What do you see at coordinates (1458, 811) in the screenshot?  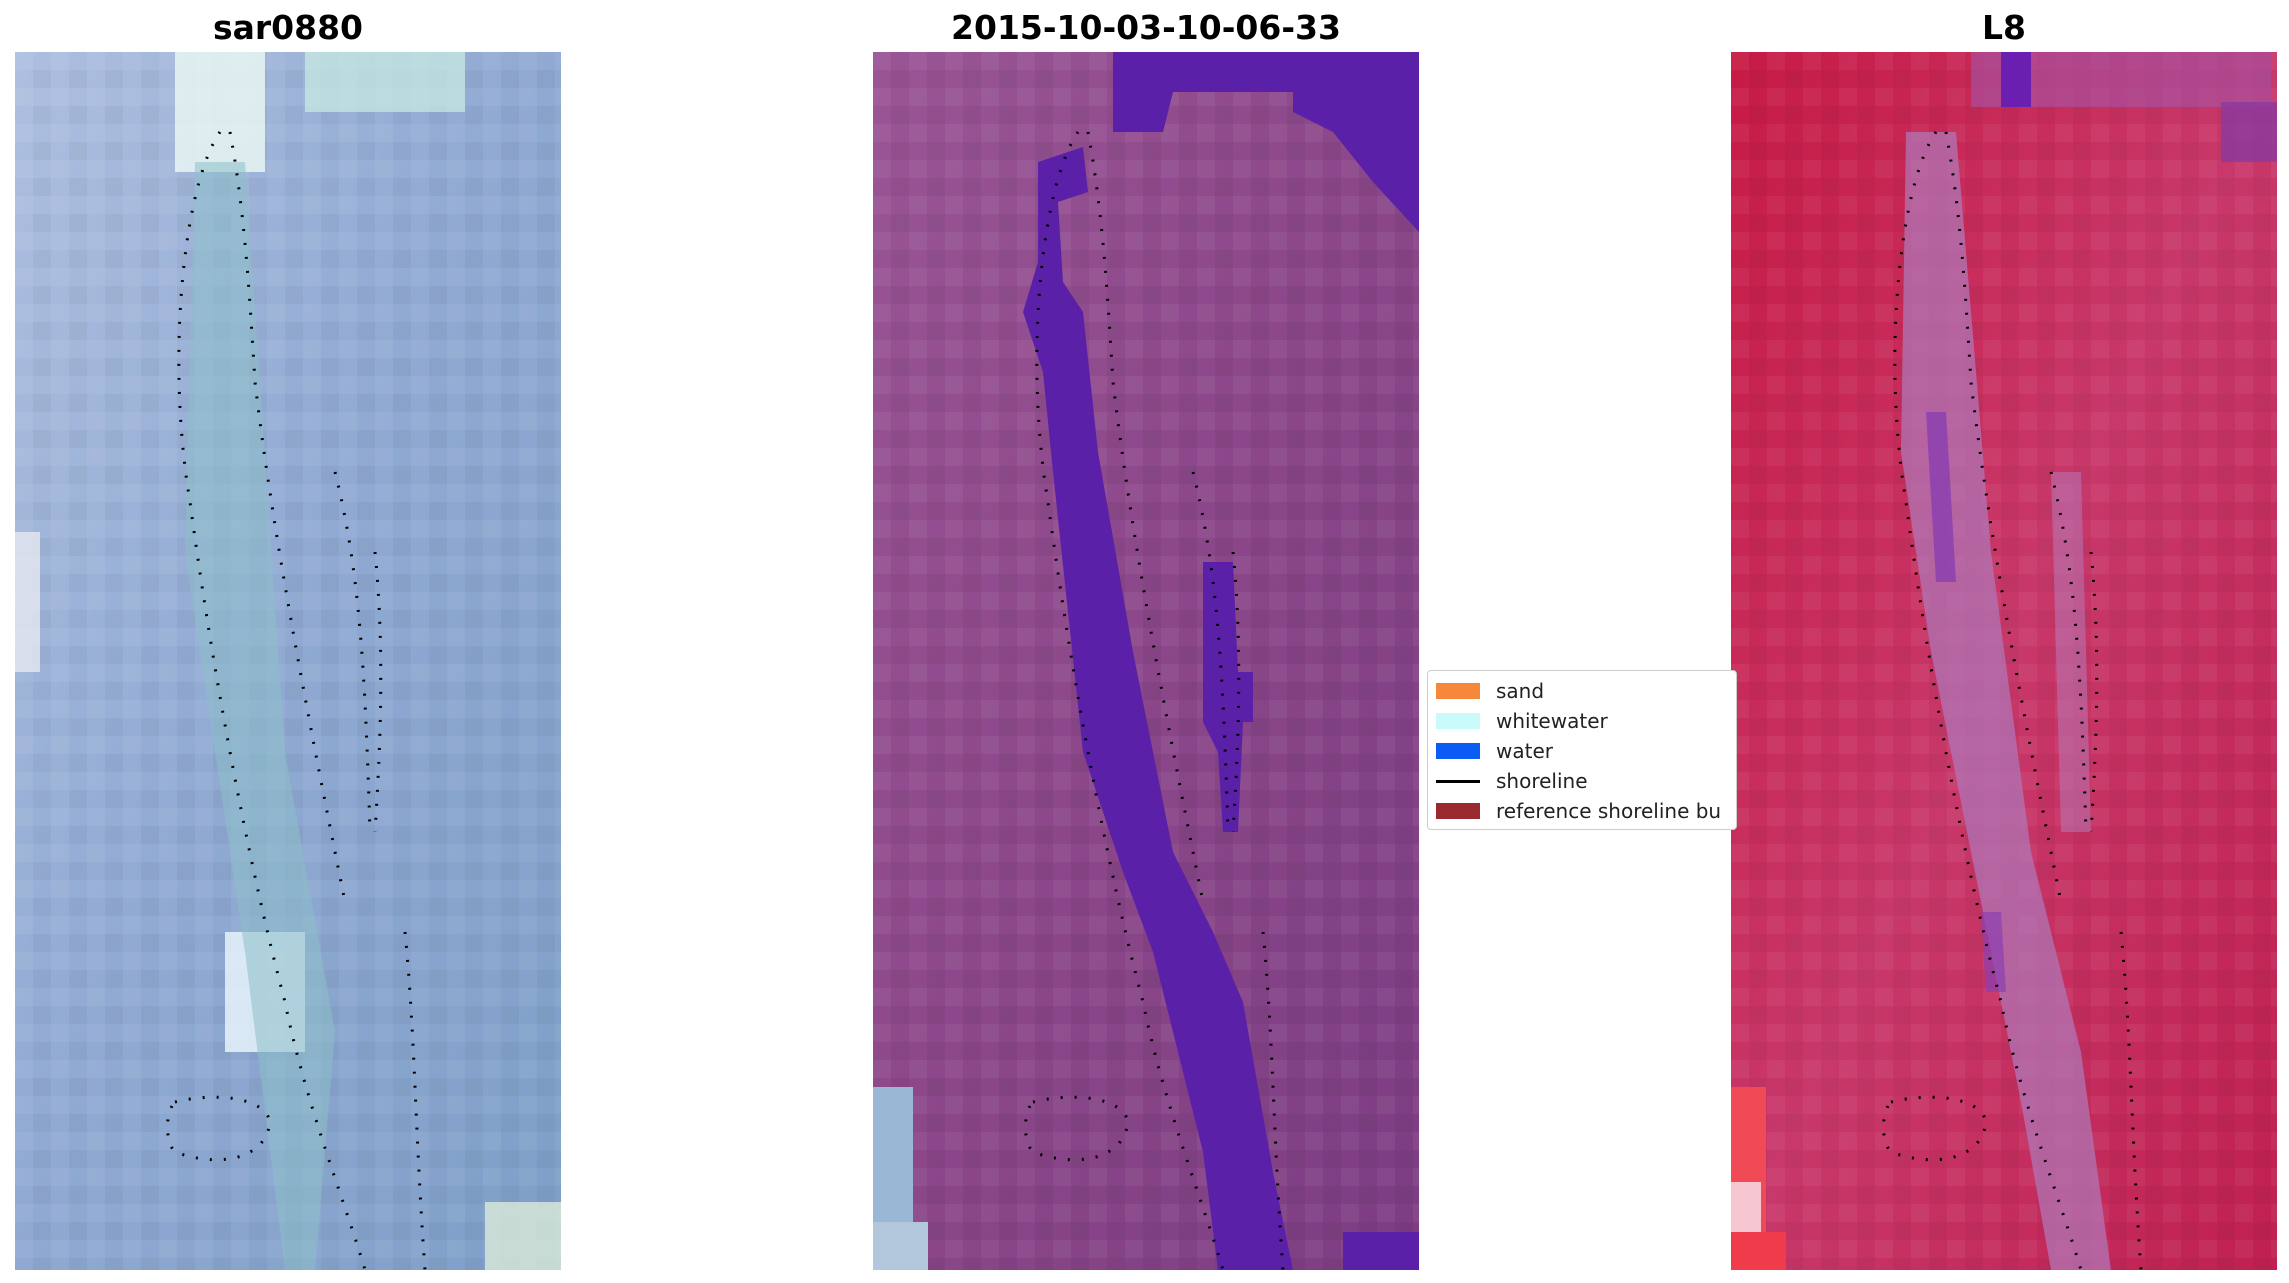 I see `reference-shoreline-swatch` at bounding box center [1458, 811].